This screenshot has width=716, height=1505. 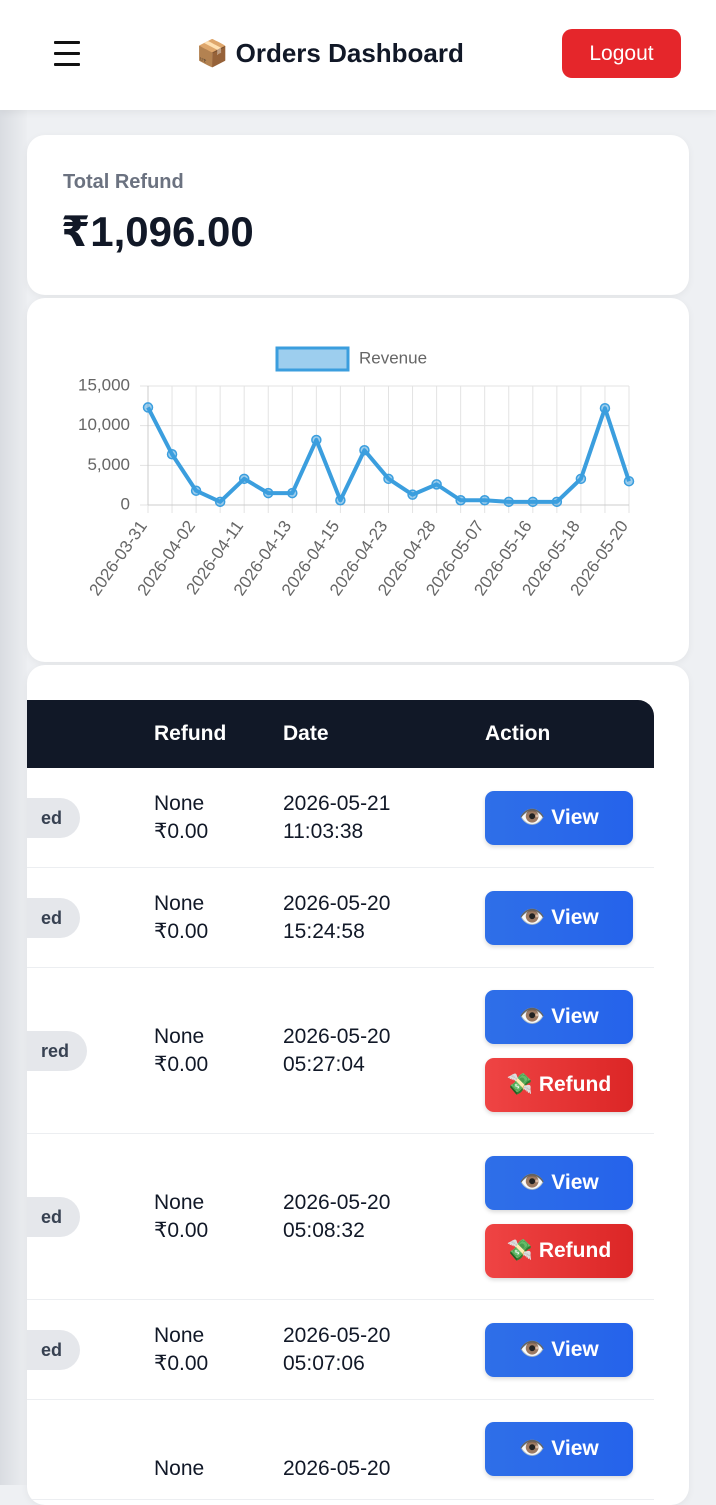 What do you see at coordinates (324, 1363) in the screenshot?
I see `order-time: 05:07:06` at bounding box center [324, 1363].